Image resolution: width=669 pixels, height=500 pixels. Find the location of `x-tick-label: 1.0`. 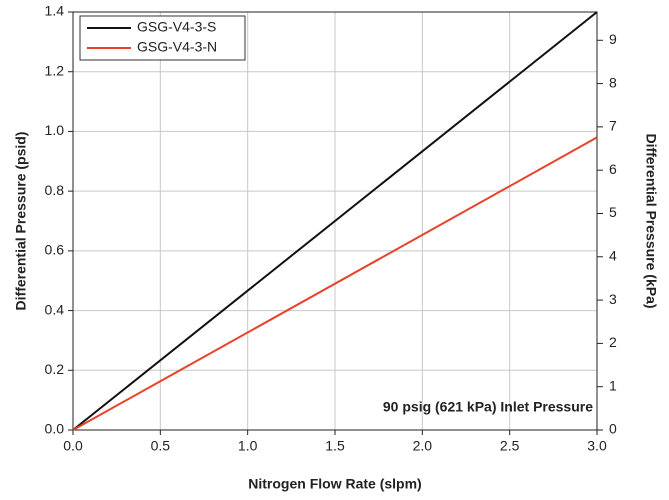

x-tick-label: 1.0 is located at coordinates (248, 446).